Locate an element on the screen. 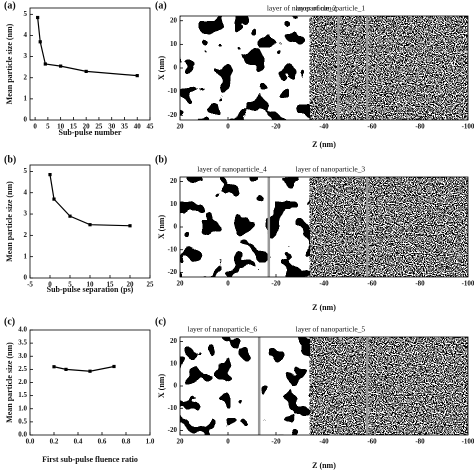  x-tick-label: 0.0 is located at coordinates (30, 442).